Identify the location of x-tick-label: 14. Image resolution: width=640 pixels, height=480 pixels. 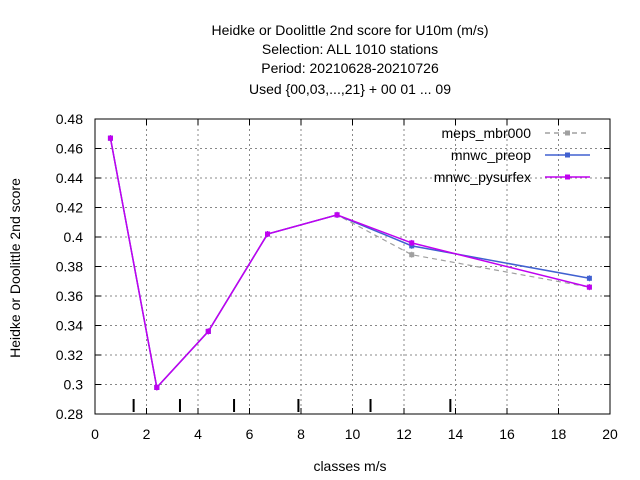
(456, 434).